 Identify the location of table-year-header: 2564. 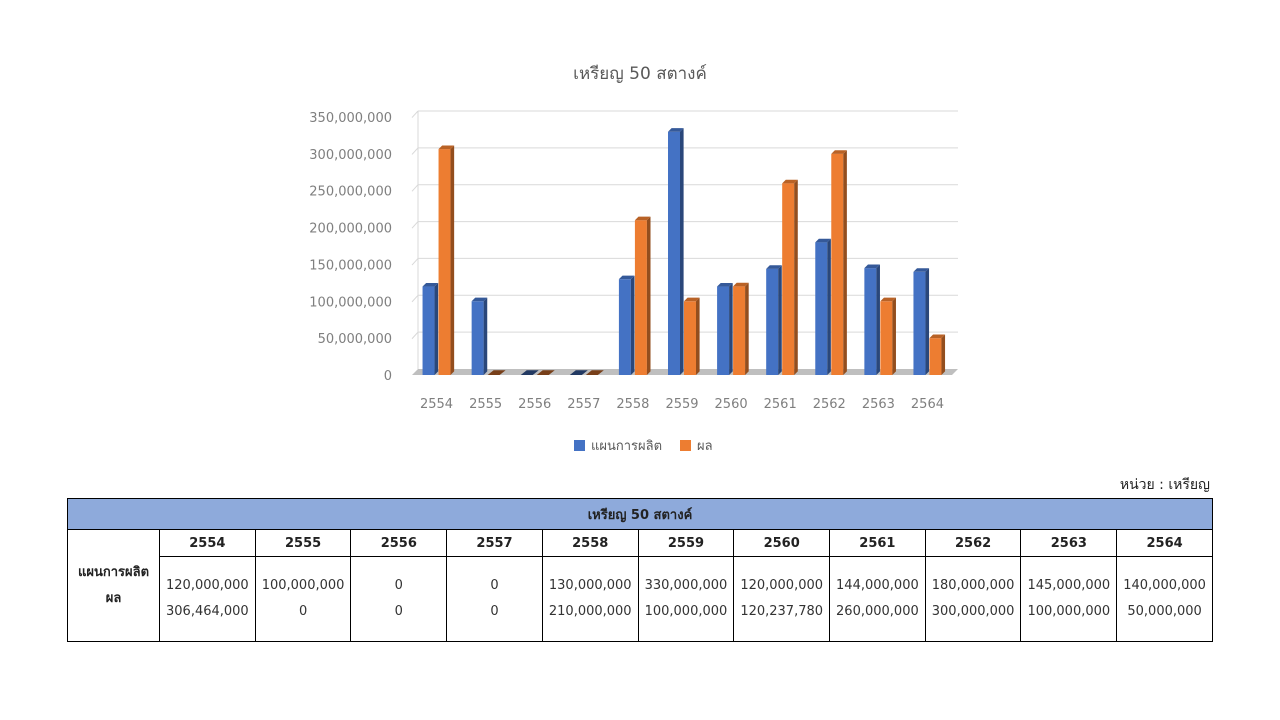
(1164, 543).